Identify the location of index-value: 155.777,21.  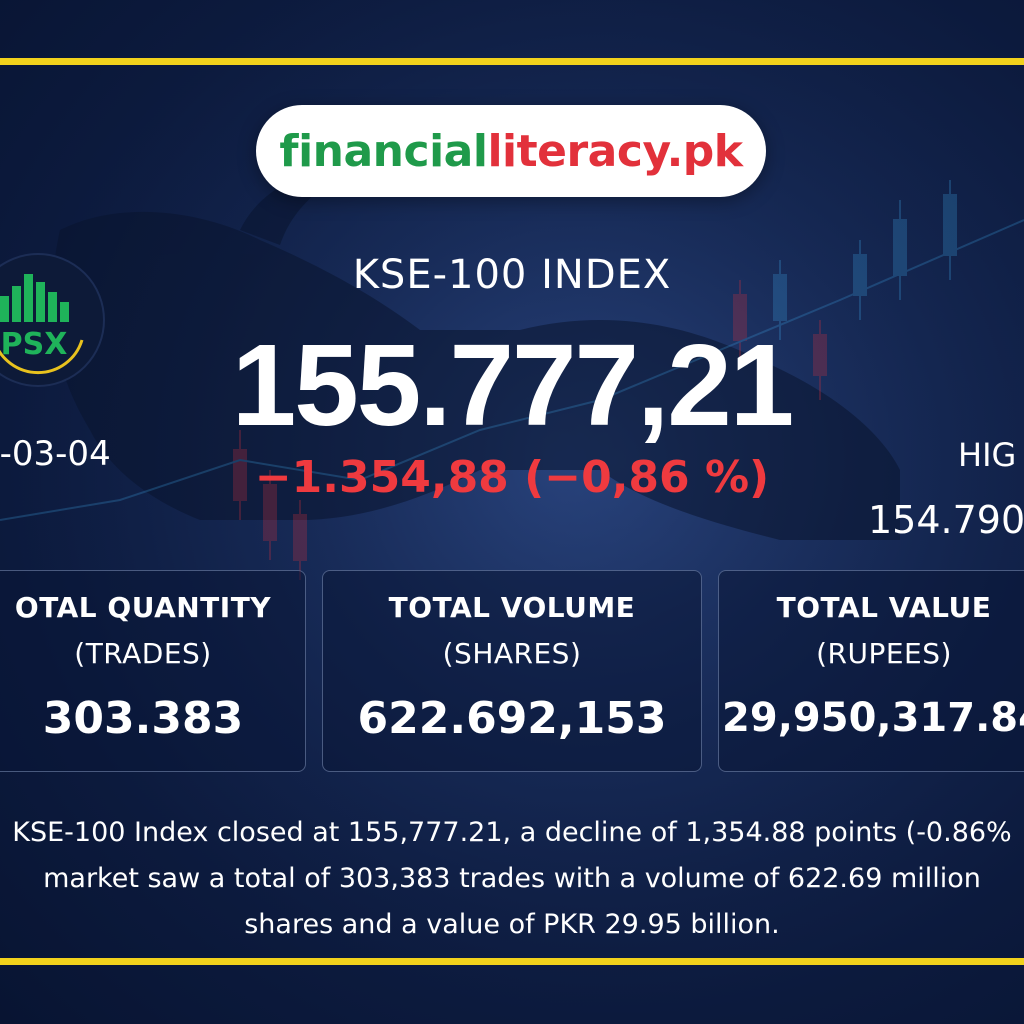
(513, 385).